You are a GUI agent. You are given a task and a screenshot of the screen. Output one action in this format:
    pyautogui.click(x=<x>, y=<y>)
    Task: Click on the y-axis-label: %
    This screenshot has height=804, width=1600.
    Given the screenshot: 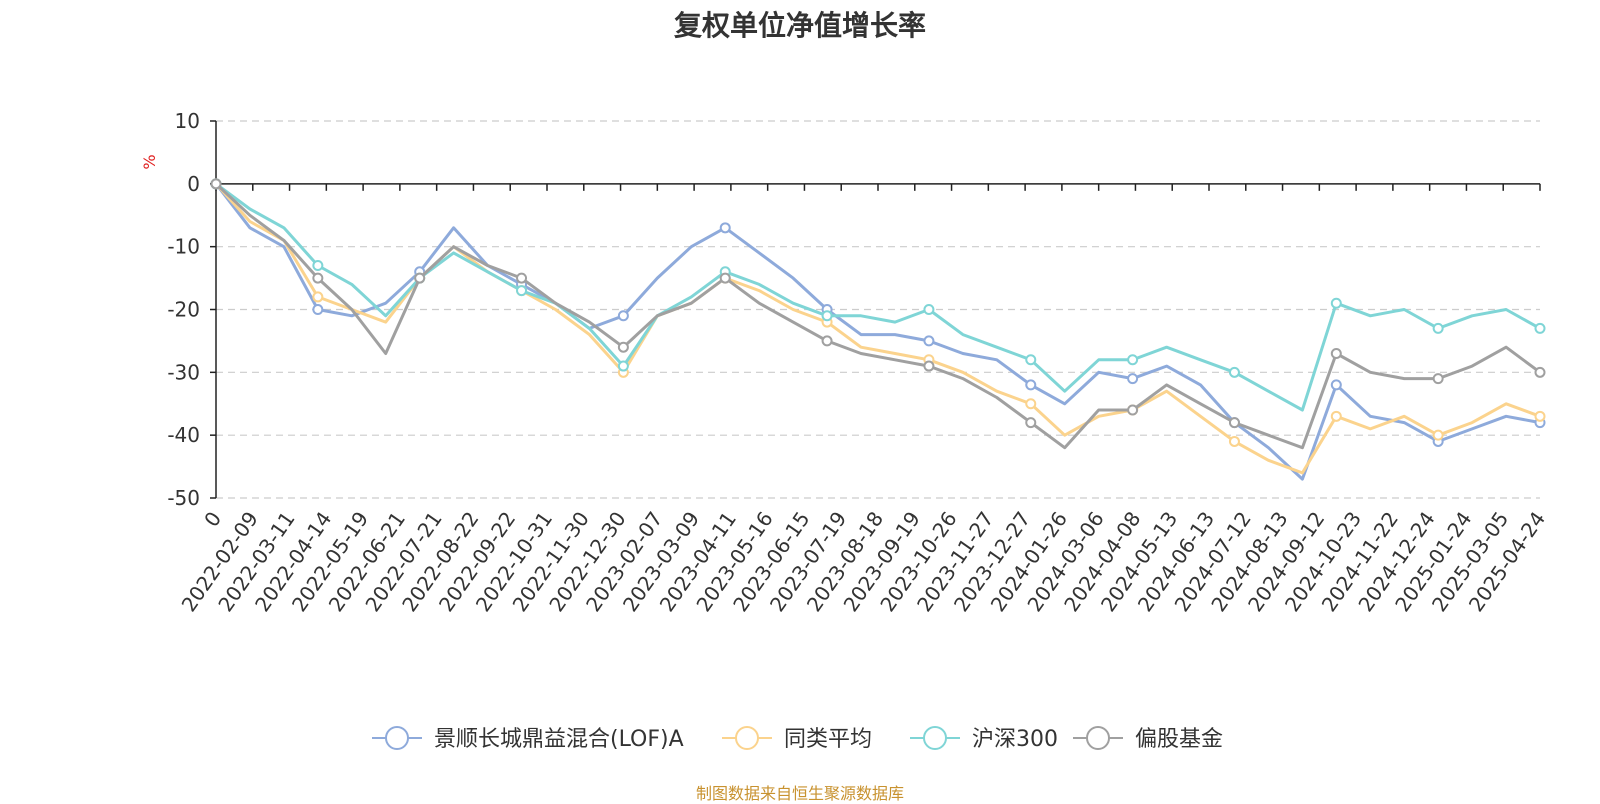 What is the action you would take?
    pyautogui.click(x=149, y=161)
    